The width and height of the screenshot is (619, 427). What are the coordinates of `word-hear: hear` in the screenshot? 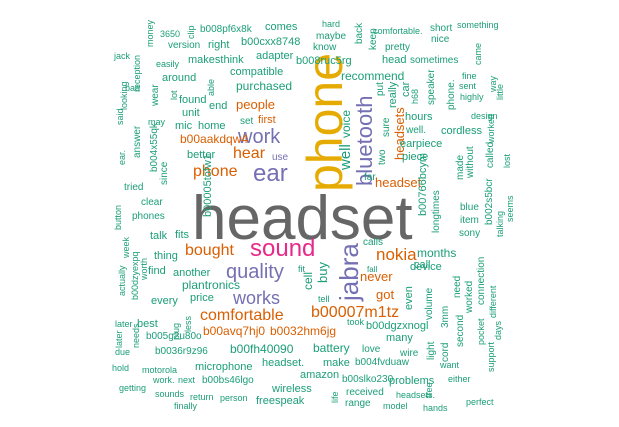 It's located at (249, 153).